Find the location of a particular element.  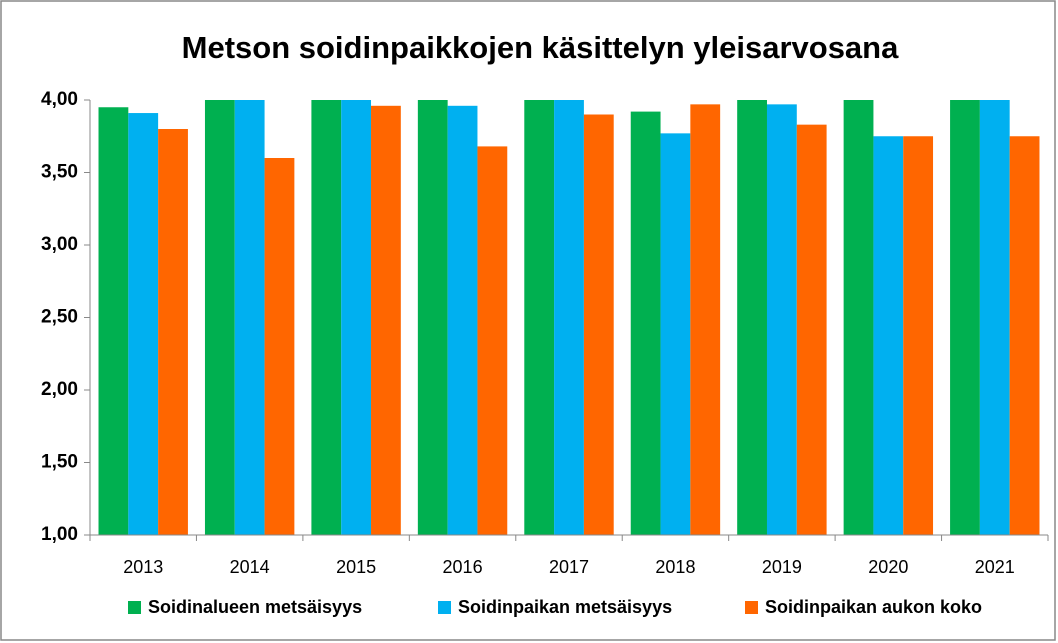

y-tick-label: 3,50 is located at coordinates (59, 172).